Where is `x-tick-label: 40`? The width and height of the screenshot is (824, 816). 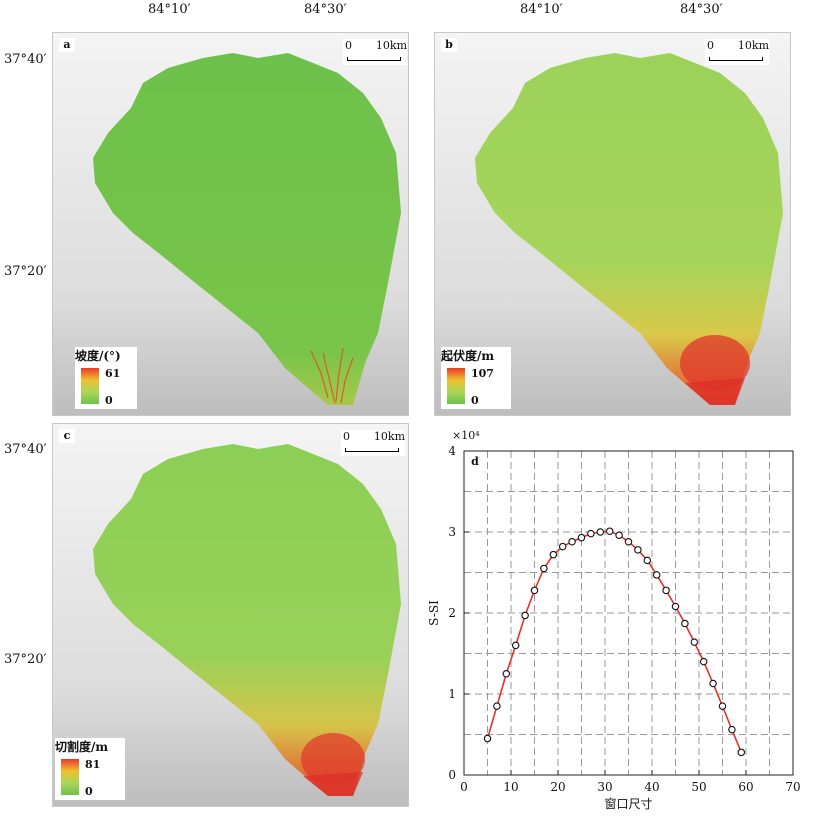 x-tick-label: 40 is located at coordinates (651, 787).